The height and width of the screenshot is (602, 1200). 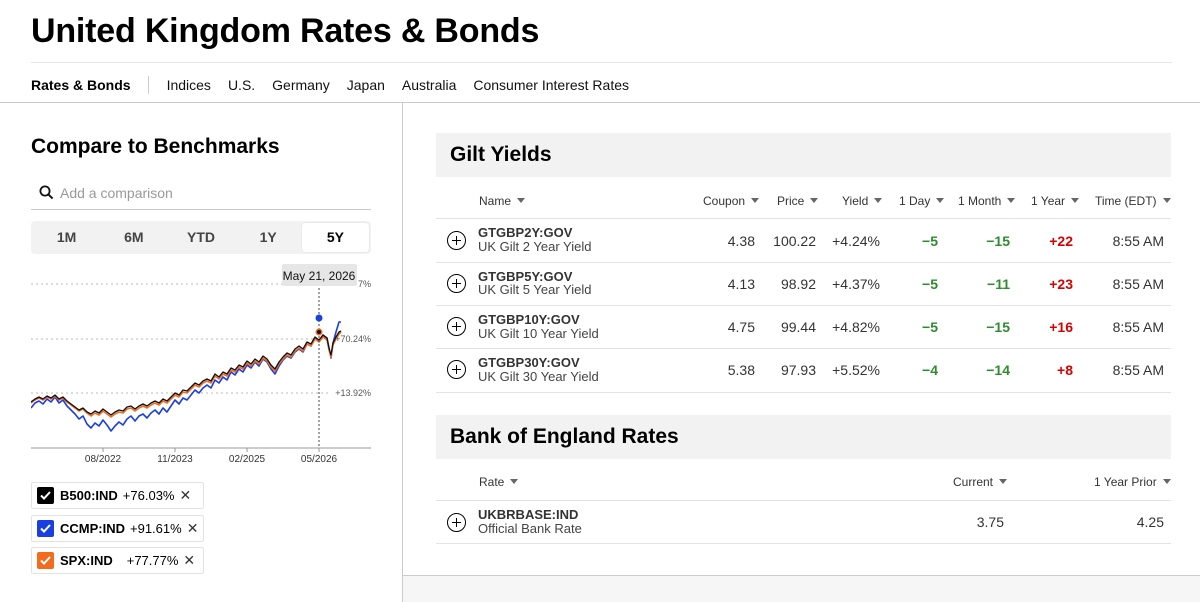 I want to click on cursor-point-ccmp, so click(x=319, y=318).